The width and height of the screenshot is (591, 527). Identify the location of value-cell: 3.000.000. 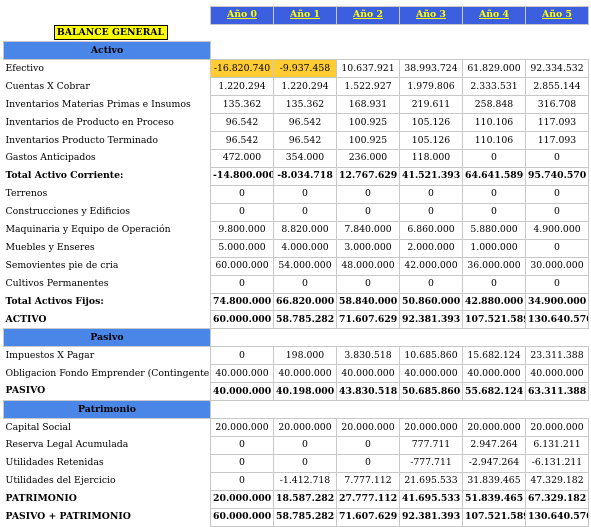
(368, 248).